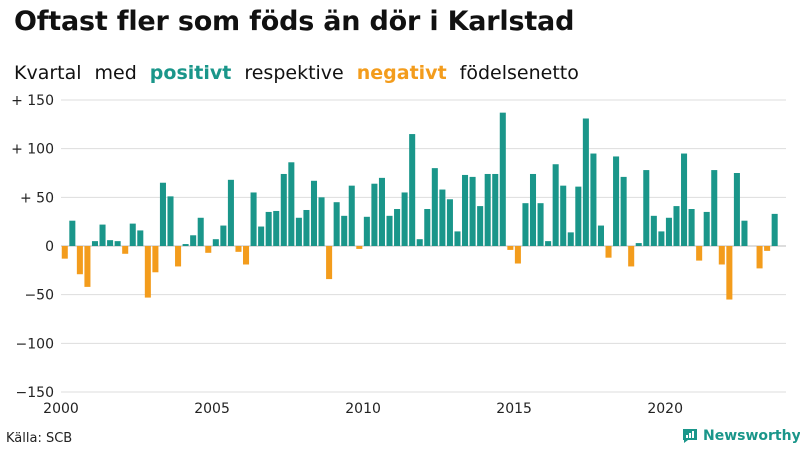 The width and height of the screenshot is (800, 450). I want to click on brand-logo: Newsworthy, so click(740, 436).